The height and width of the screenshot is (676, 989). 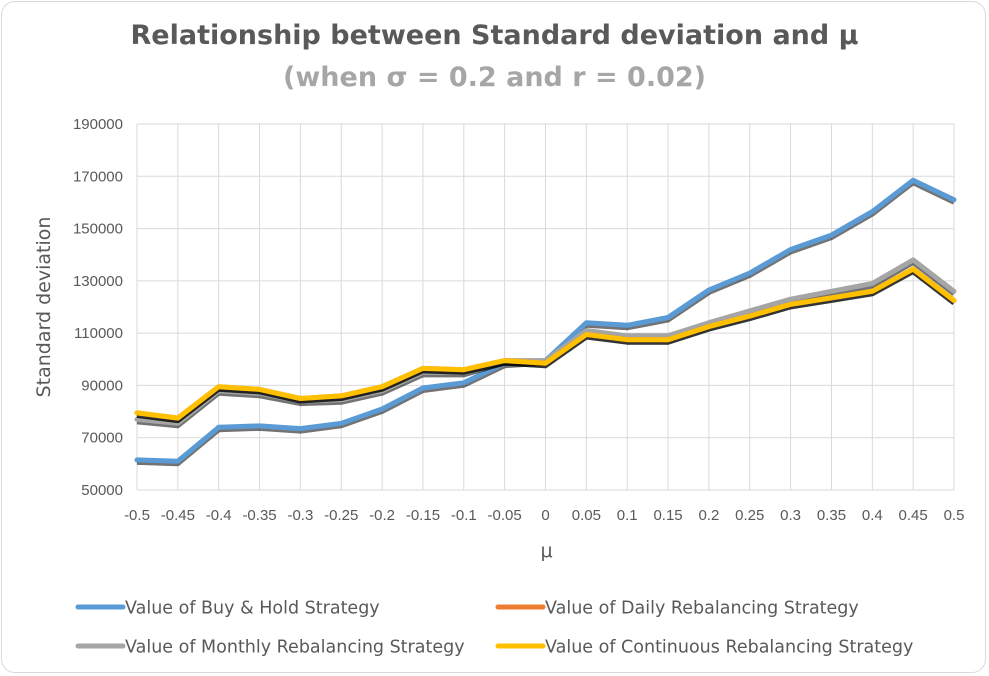 I want to click on x-tick-label: -0.35, so click(x=259, y=515).